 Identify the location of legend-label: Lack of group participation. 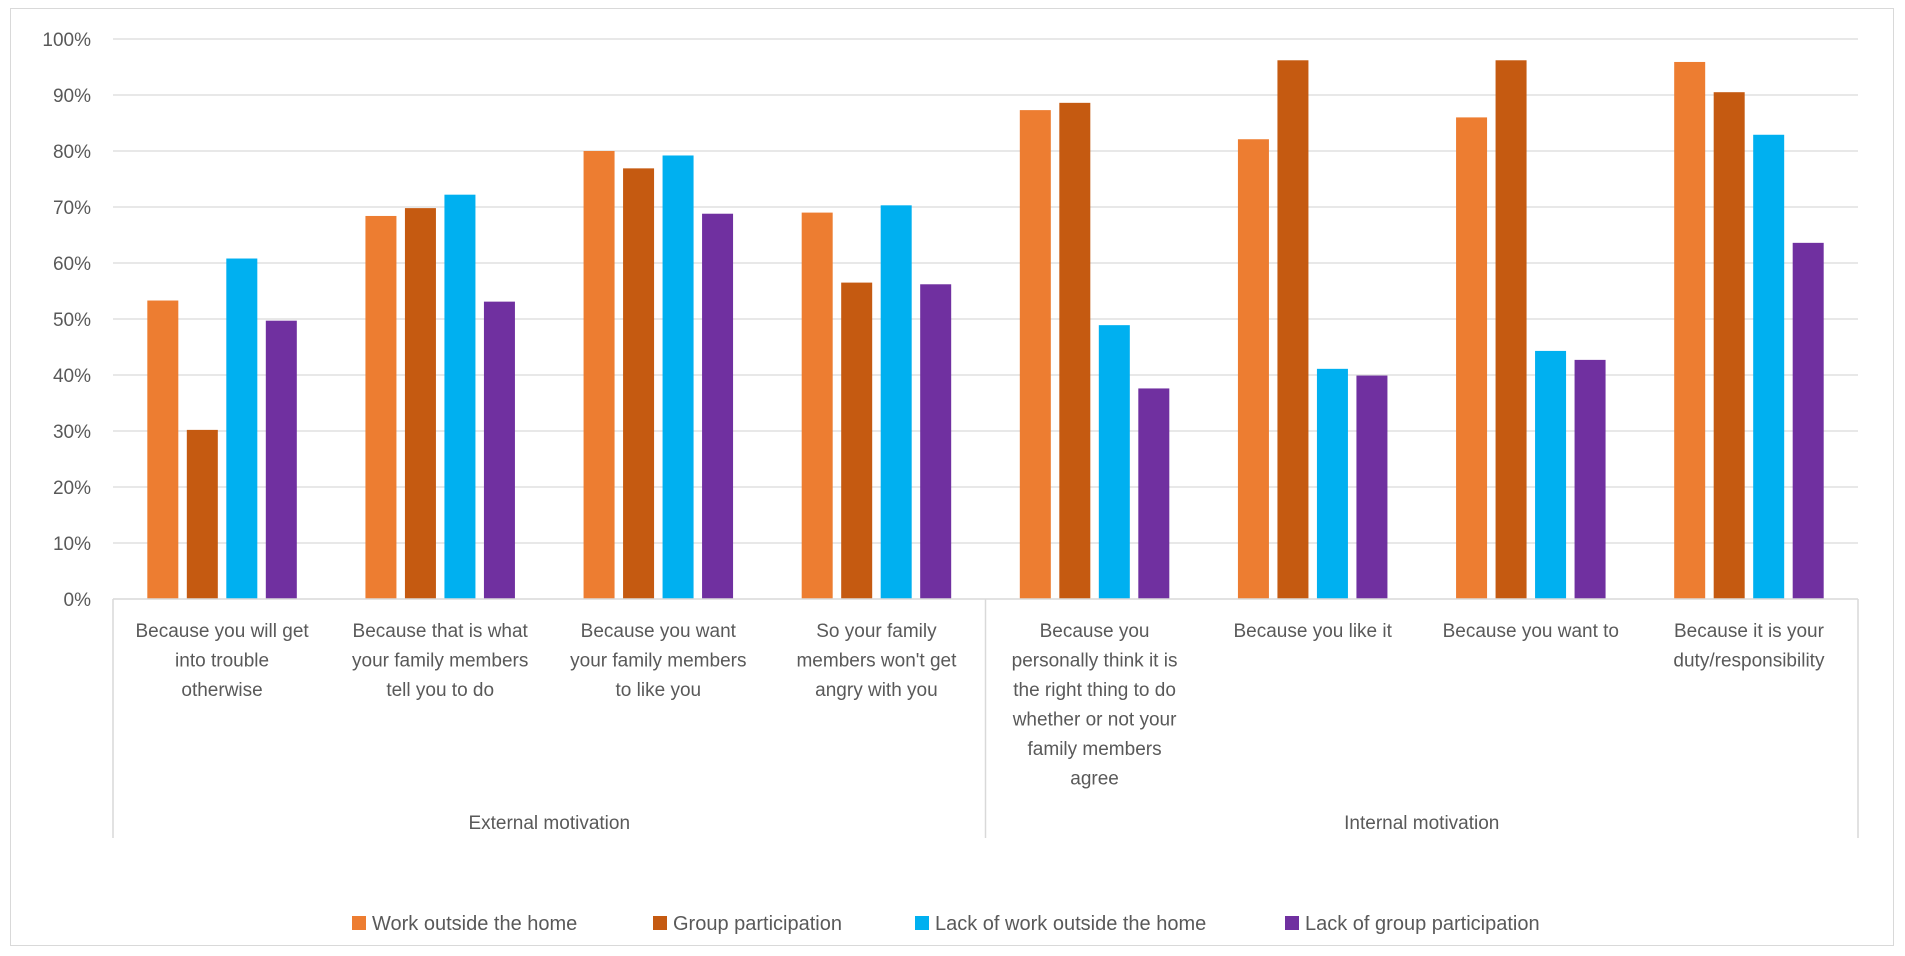
(1422, 924).